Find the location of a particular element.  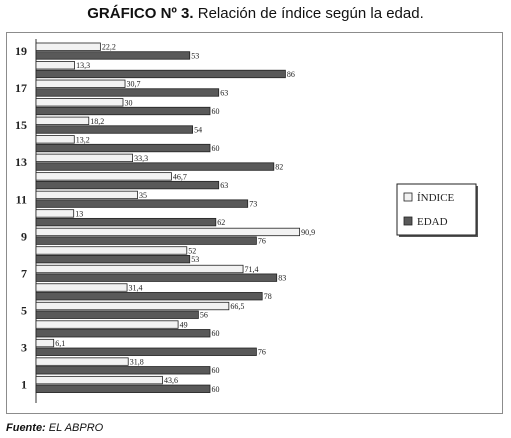

value-label-edad: 62 is located at coordinates (221, 222).